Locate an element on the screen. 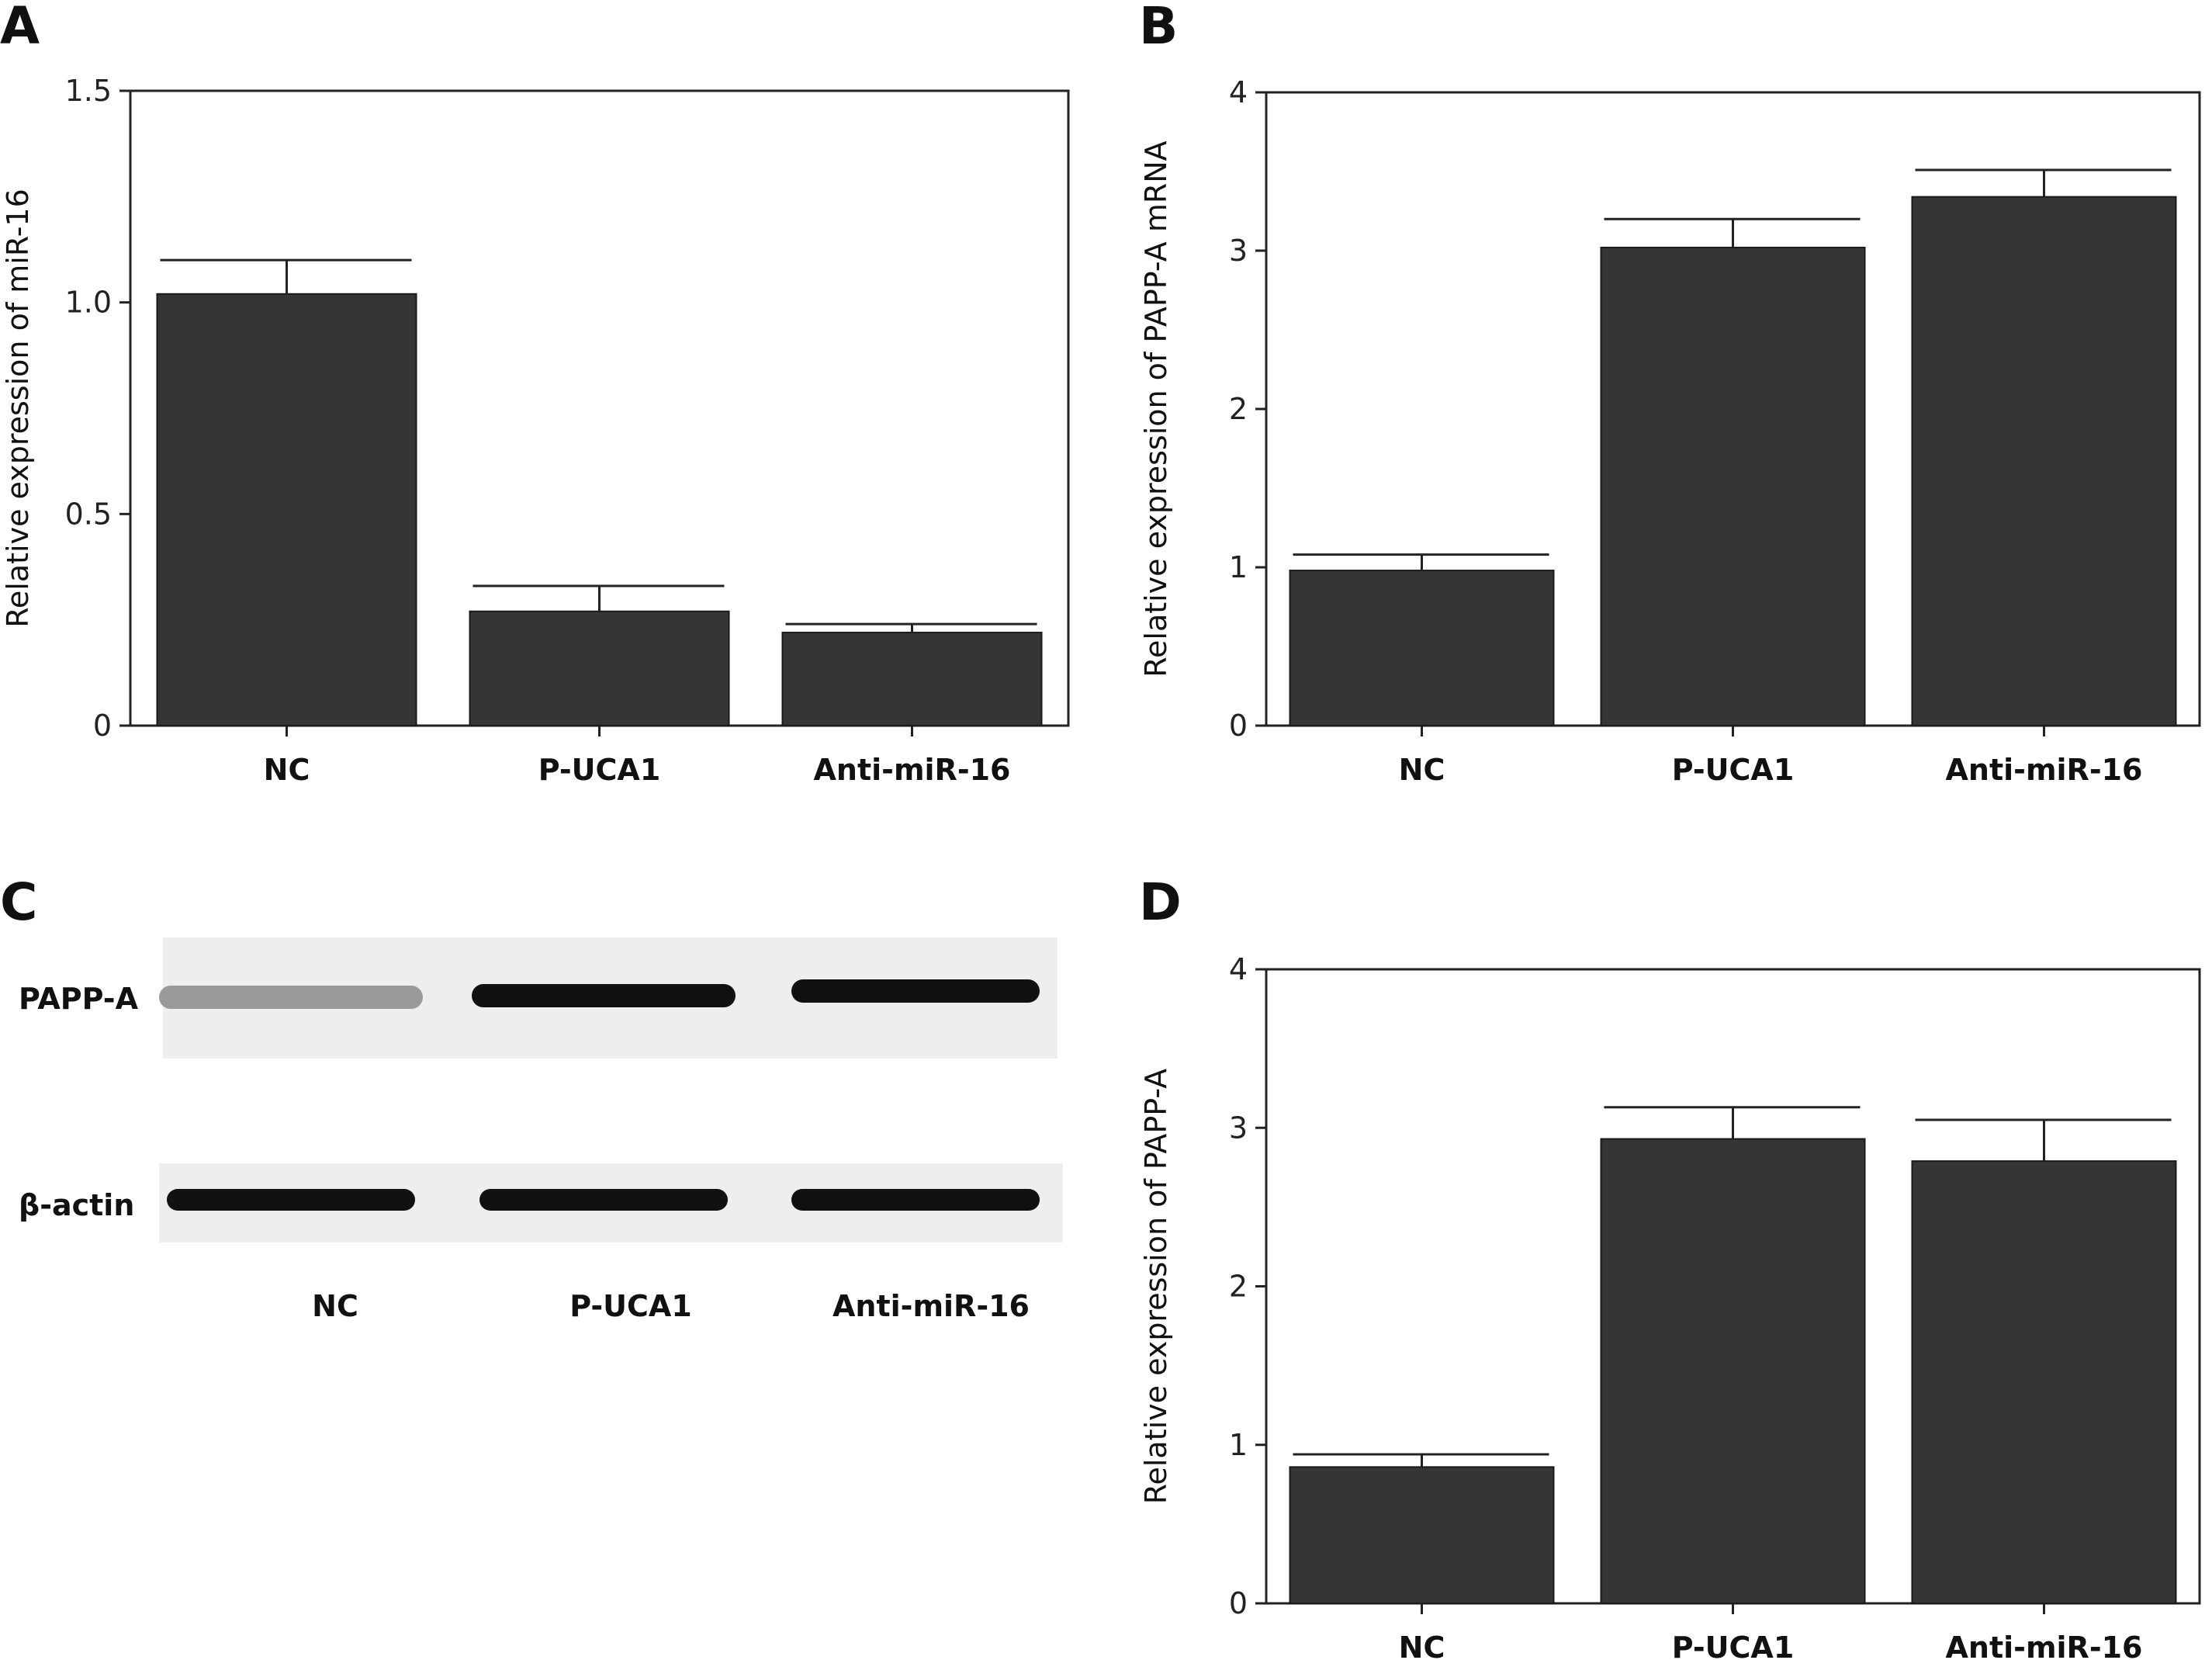 The height and width of the screenshot is (1660, 2212). panel-letter-a: A is located at coordinates (20, 28).